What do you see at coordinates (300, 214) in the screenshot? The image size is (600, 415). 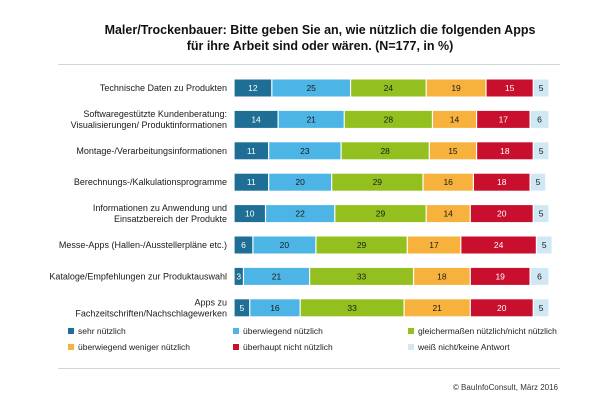 I see `data-label: 22` at bounding box center [300, 214].